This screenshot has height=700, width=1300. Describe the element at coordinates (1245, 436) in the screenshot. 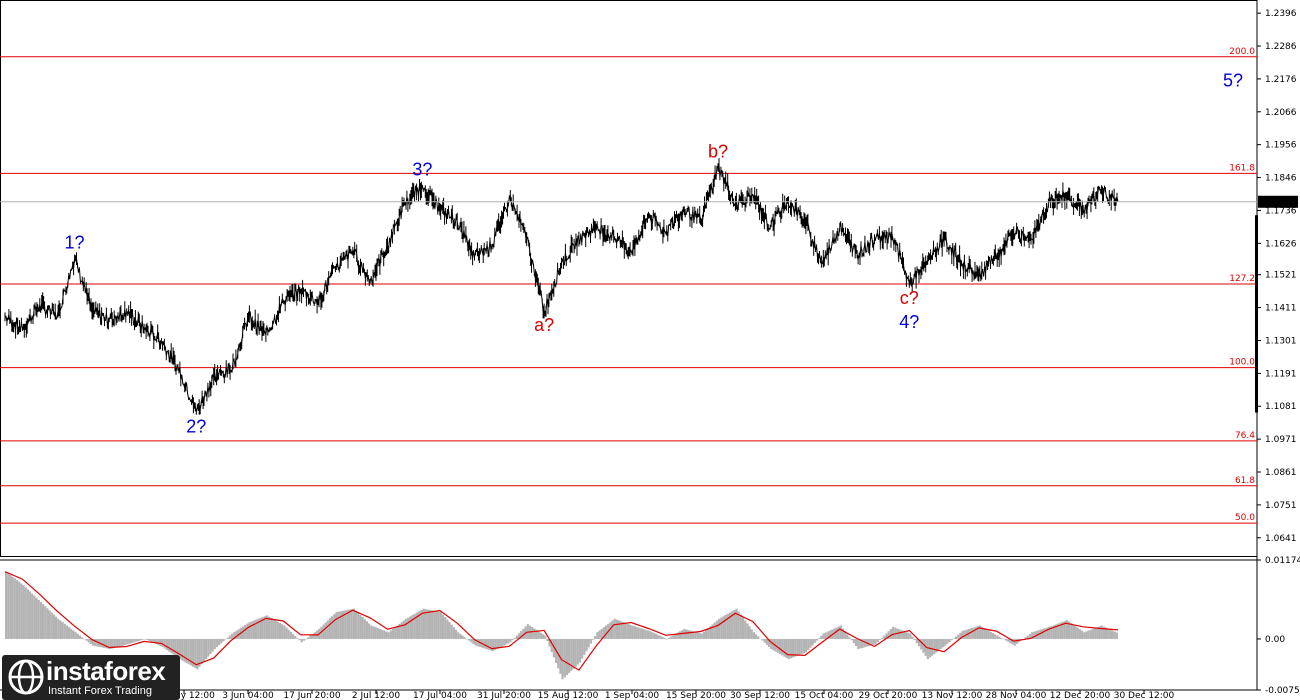

I see `fib-label-76.4: 76.4` at that location.